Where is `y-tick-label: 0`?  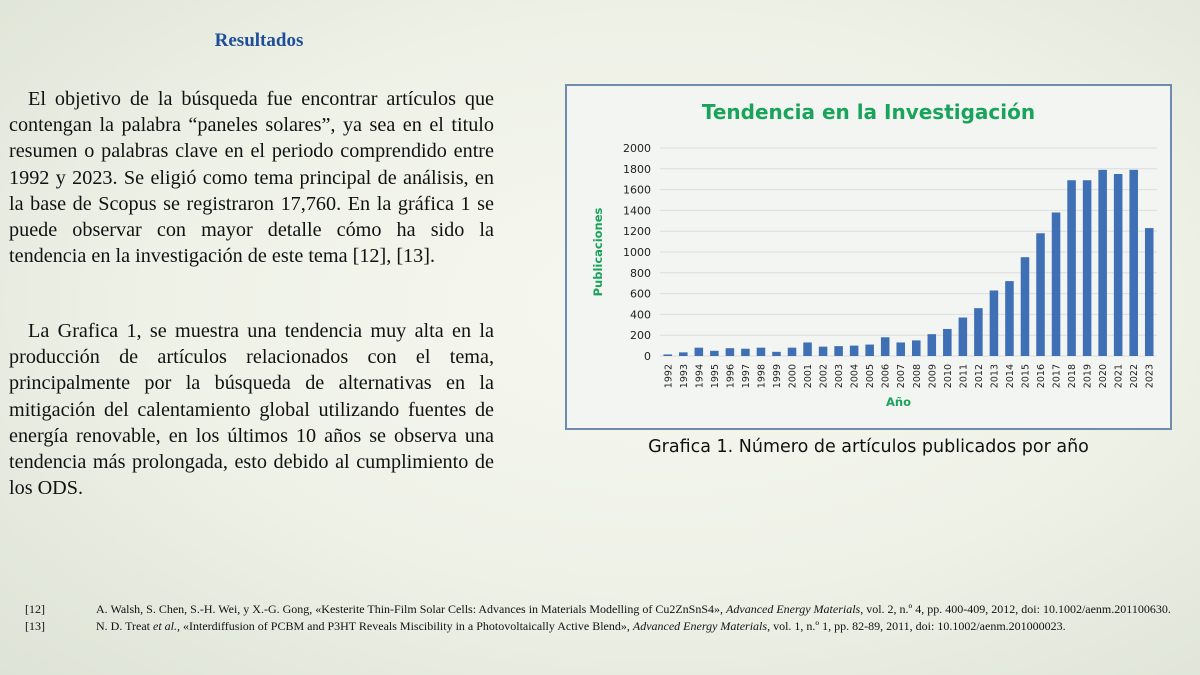
y-tick-label: 0 is located at coordinates (647, 356).